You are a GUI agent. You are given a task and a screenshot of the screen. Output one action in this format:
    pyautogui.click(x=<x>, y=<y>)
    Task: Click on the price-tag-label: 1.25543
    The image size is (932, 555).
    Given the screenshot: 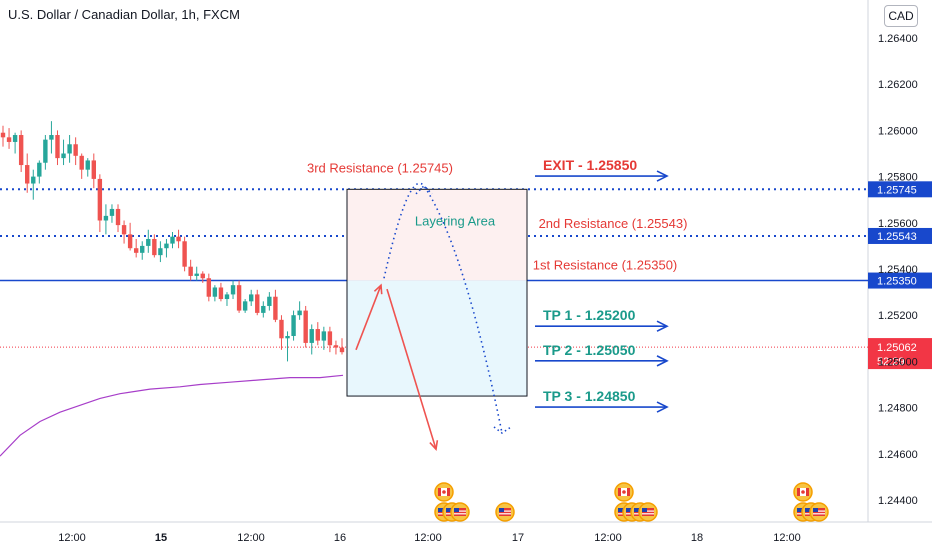 What is the action you would take?
    pyautogui.click(x=897, y=237)
    